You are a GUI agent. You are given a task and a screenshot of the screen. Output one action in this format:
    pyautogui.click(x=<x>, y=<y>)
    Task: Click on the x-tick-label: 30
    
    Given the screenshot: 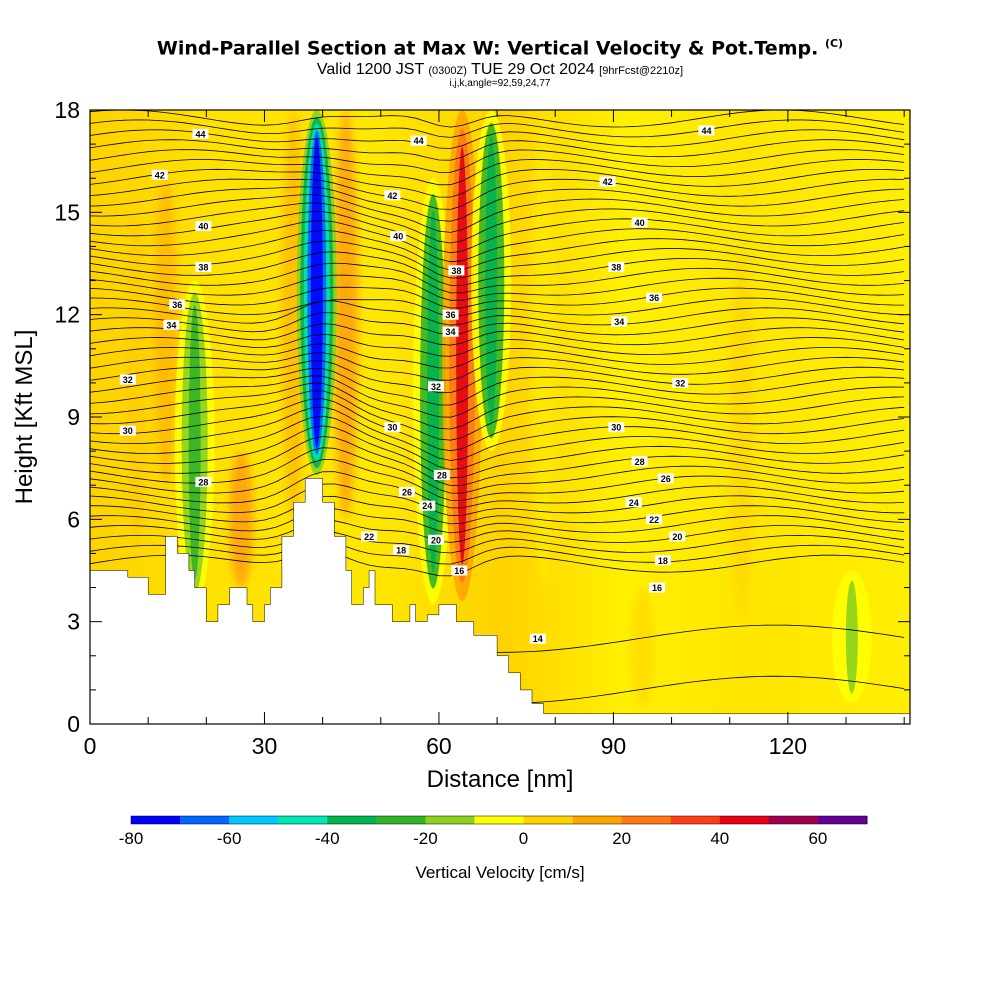 What is the action you would take?
    pyautogui.click(x=265, y=746)
    